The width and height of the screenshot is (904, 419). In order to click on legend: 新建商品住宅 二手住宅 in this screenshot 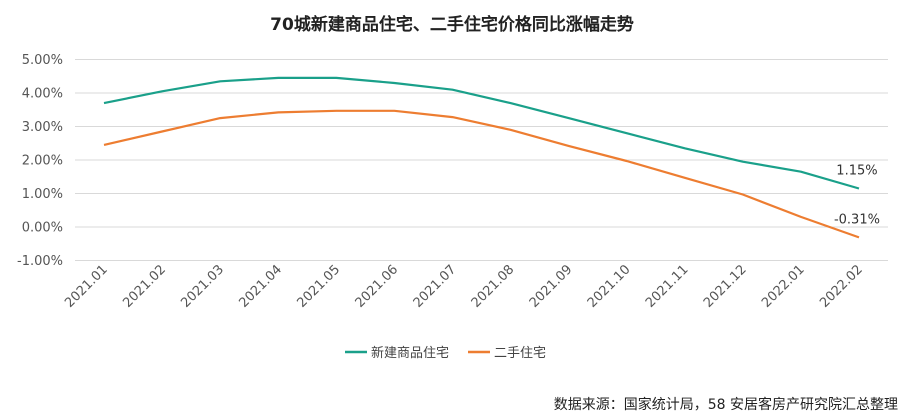, I will do `click(445, 353)`.